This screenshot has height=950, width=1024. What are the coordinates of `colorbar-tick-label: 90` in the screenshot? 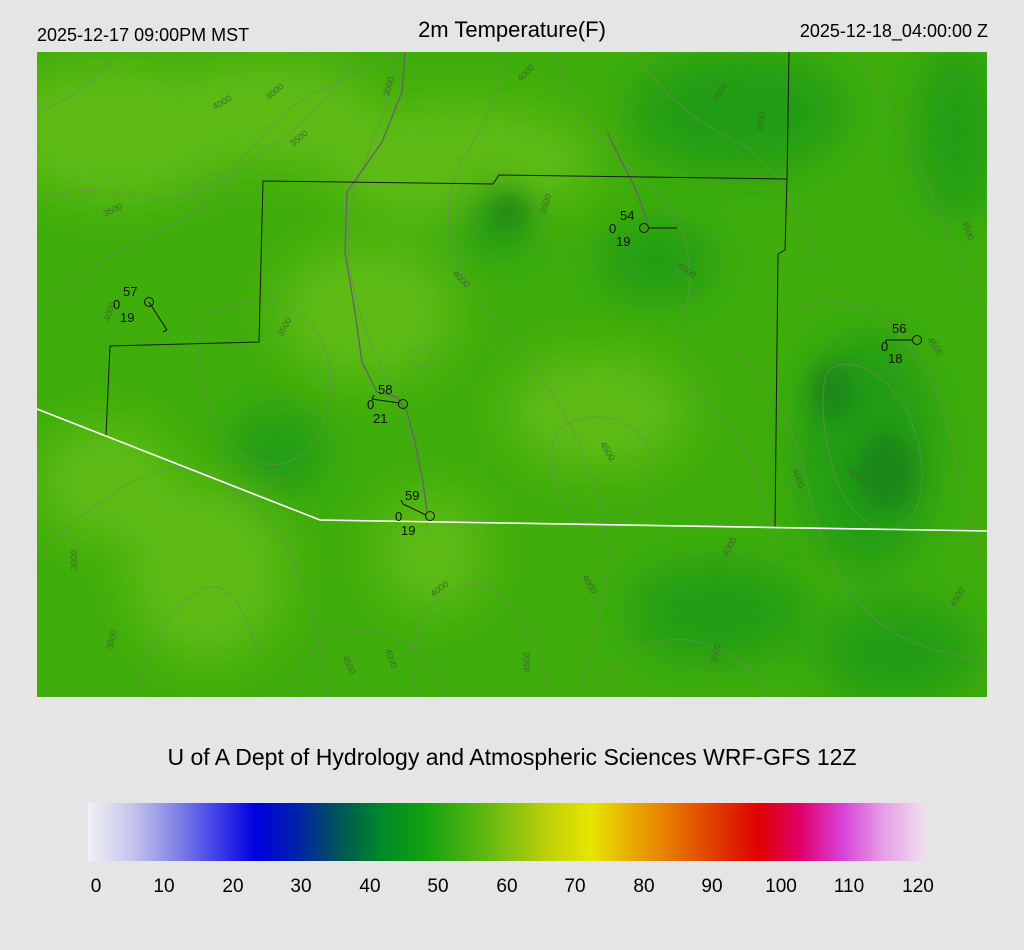 It's located at (712, 886).